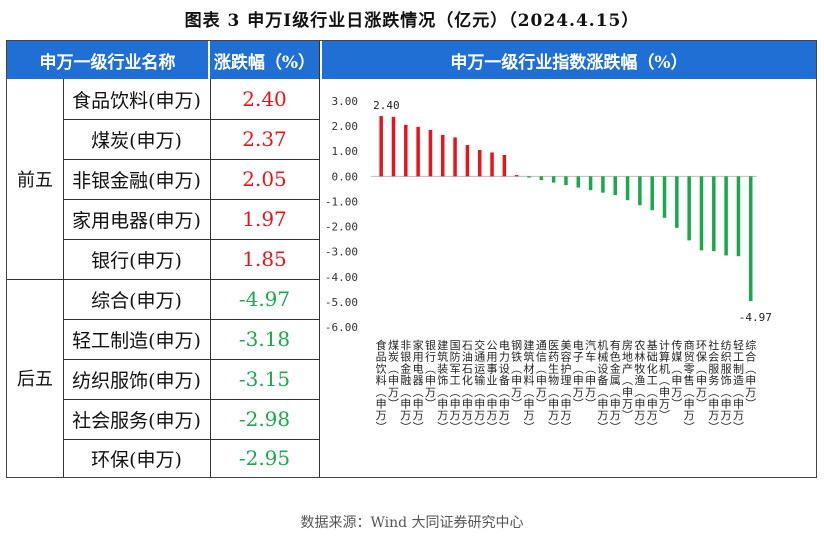 This screenshot has height=537, width=824. I want to click on category-label: 美容护理︵申万︶, so click(565, 386).